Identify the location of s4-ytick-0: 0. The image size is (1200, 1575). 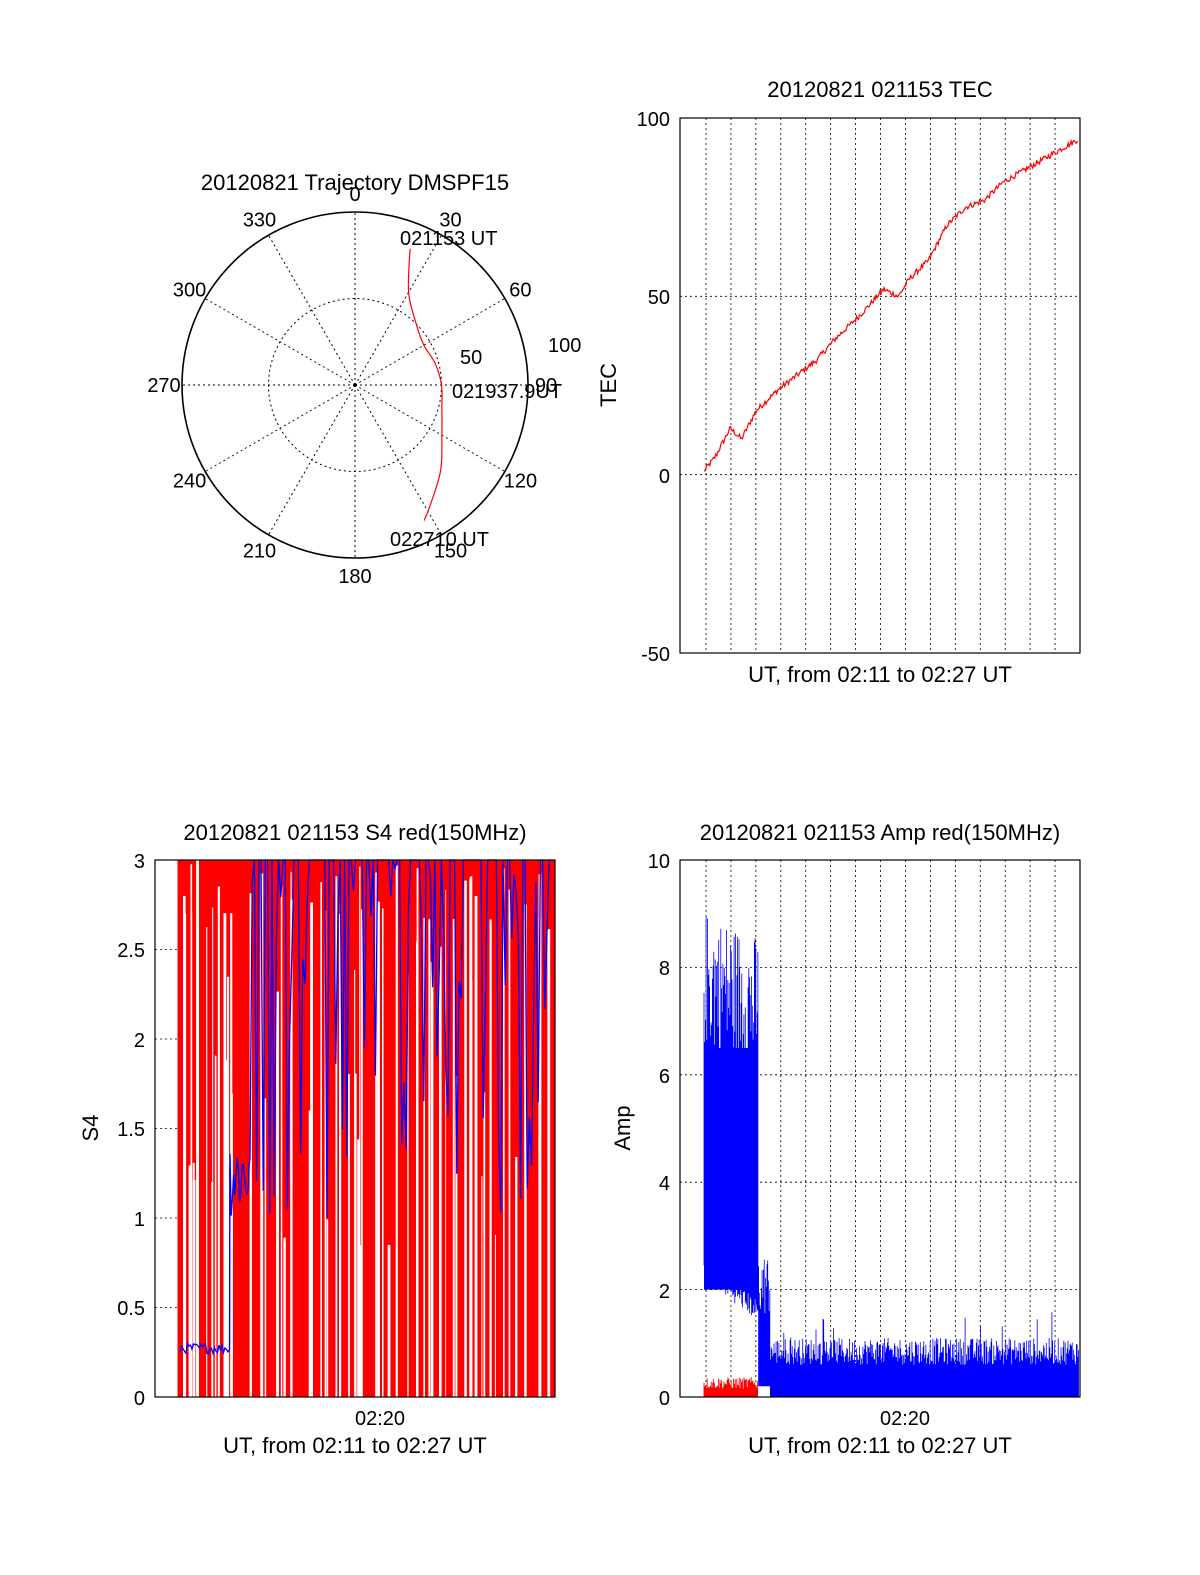
(139, 1399).